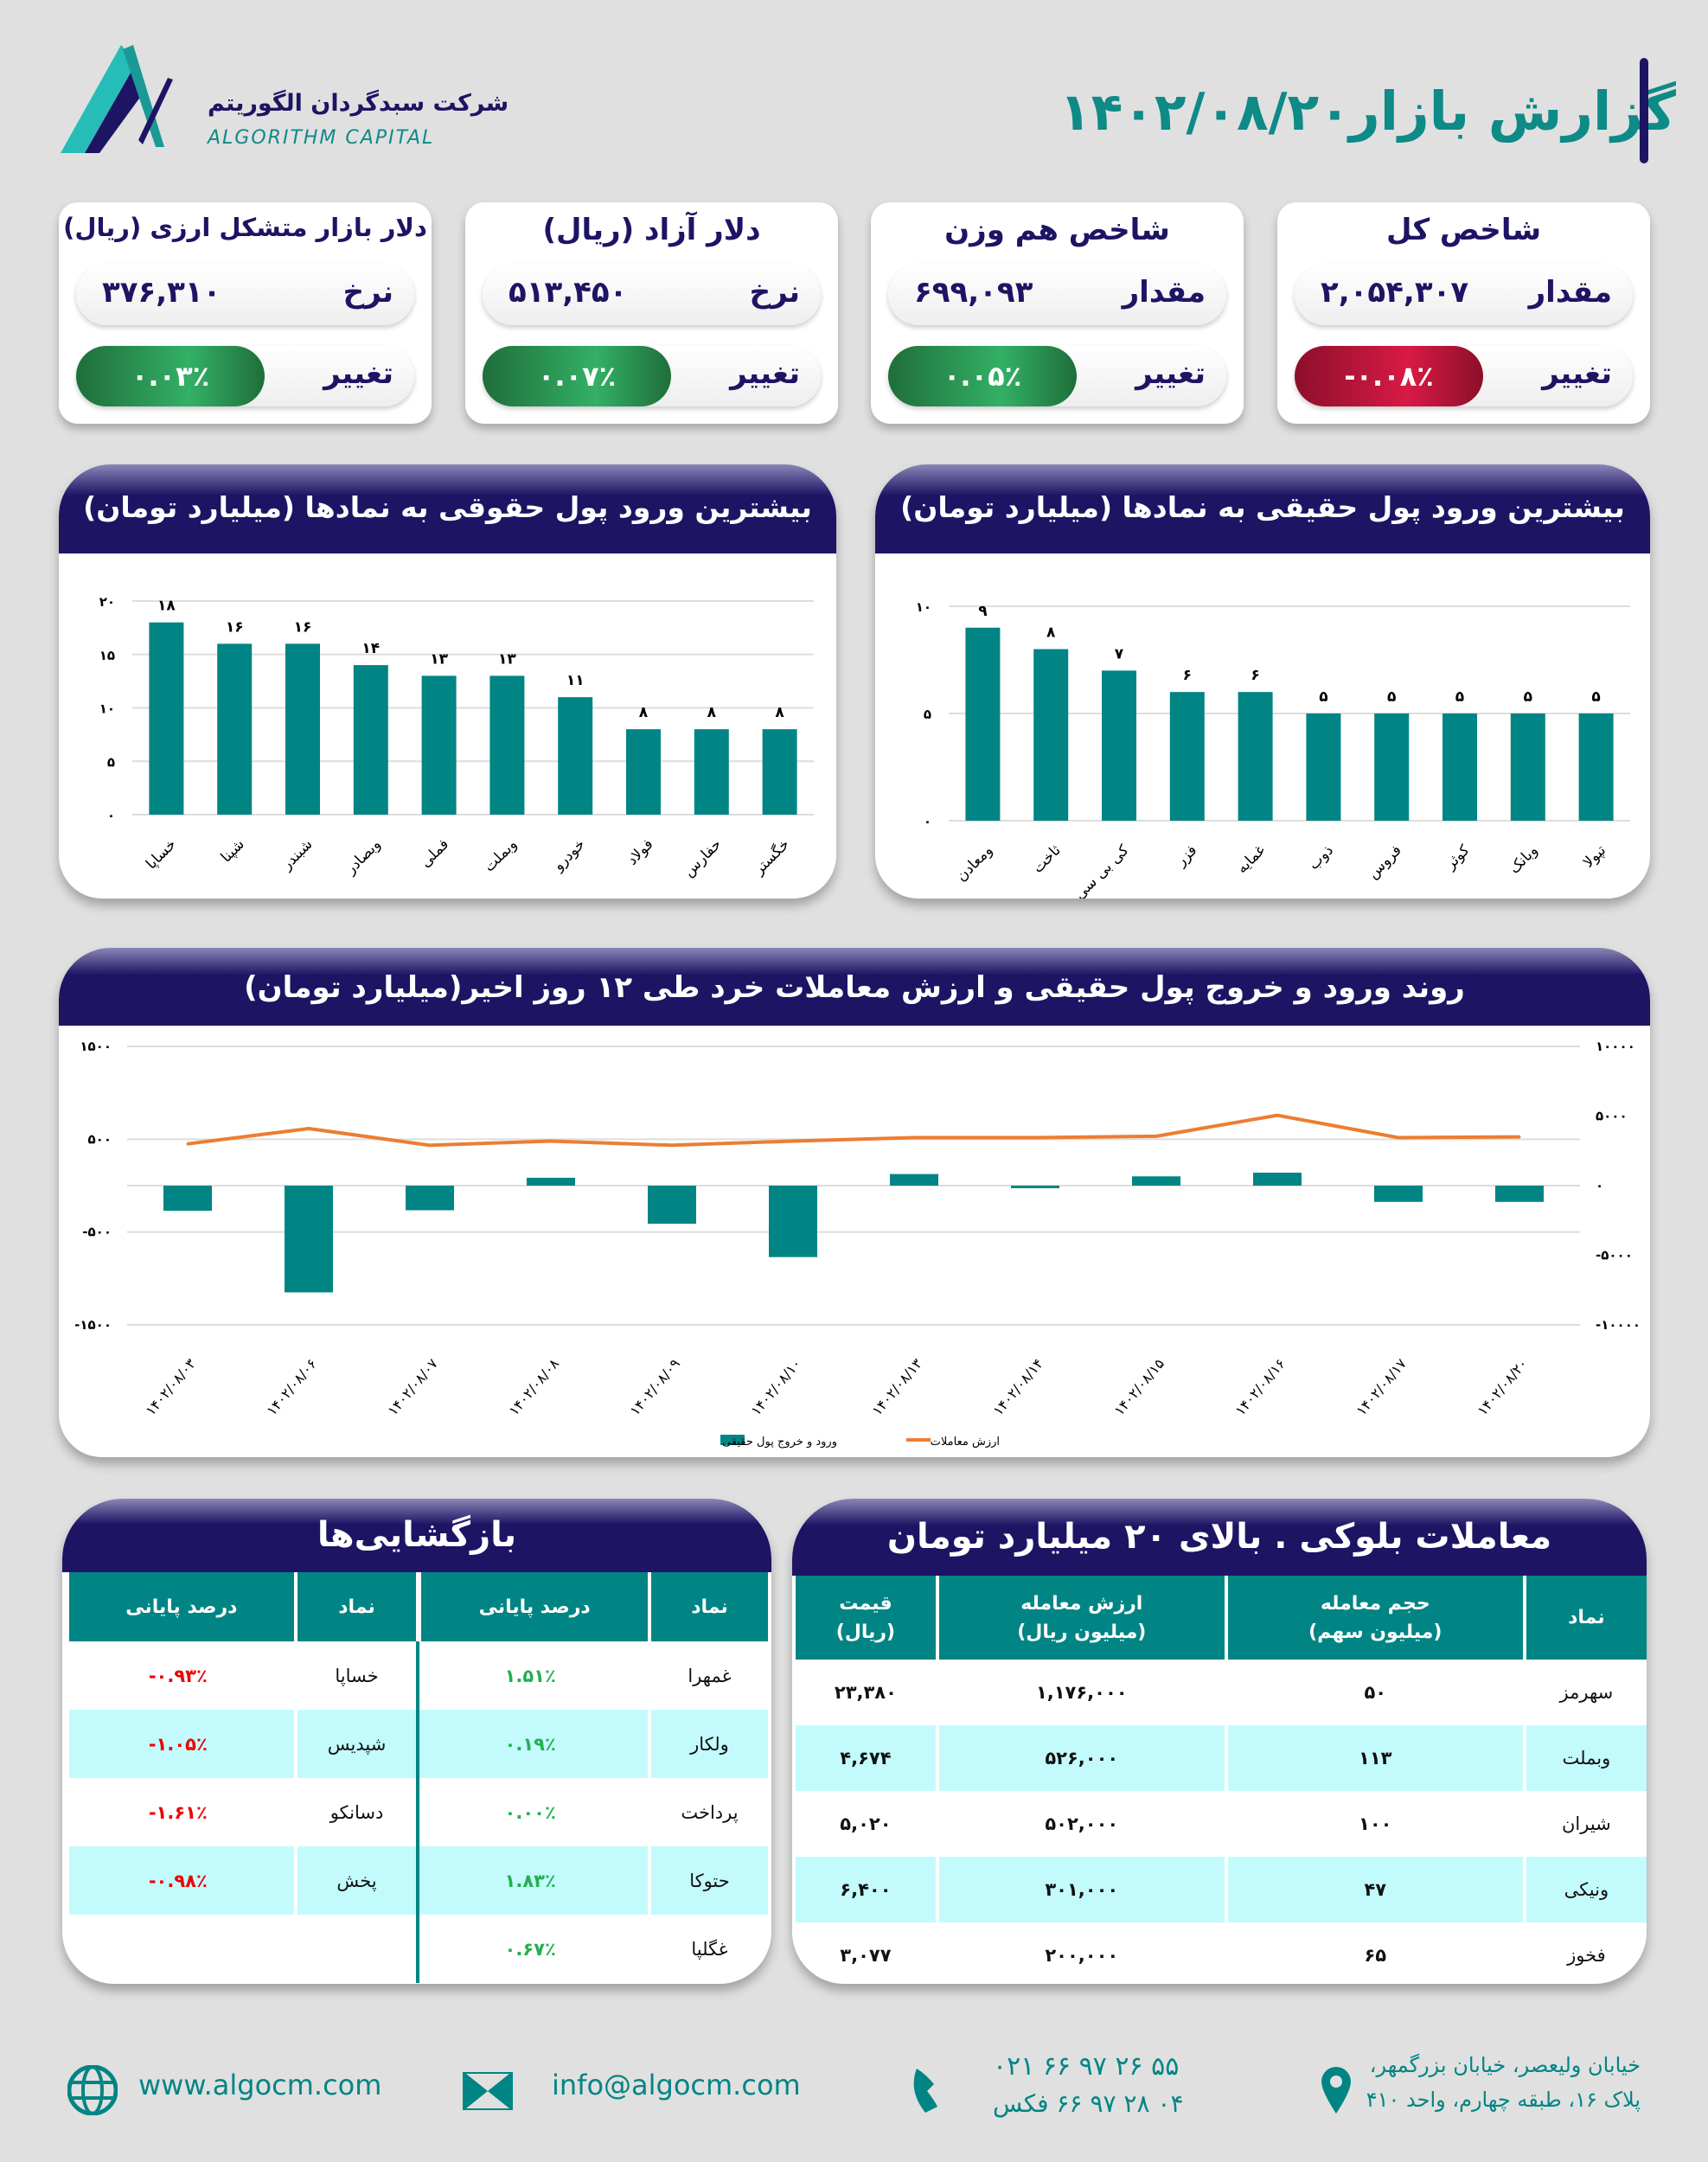 This screenshot has height=2162, width=1708. What do you see at coordinates (1373, 1758) in the screenshot?
I see `value-cell: ۱۱۳` at bounding box center [1373, 1758].